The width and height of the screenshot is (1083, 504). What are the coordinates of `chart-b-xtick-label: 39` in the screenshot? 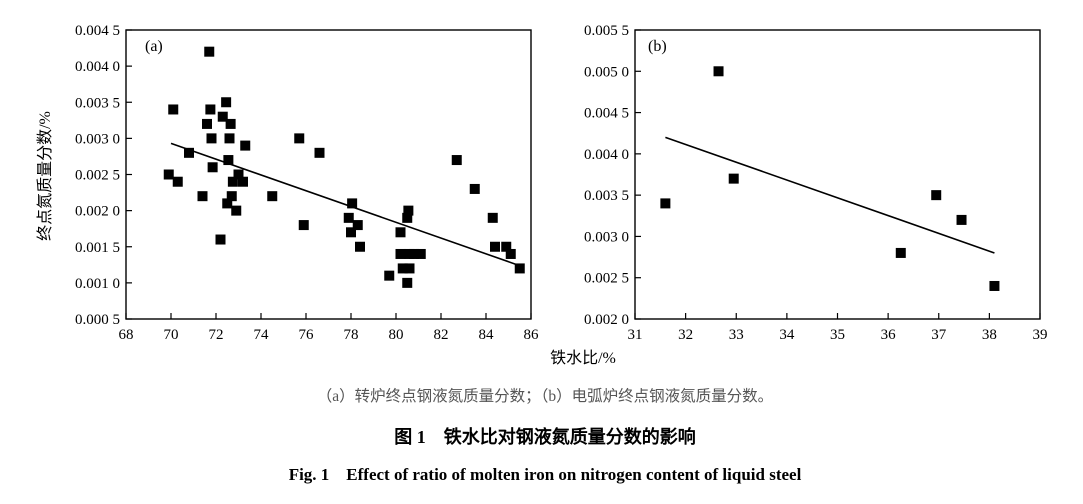 It's located at (1040, 335).